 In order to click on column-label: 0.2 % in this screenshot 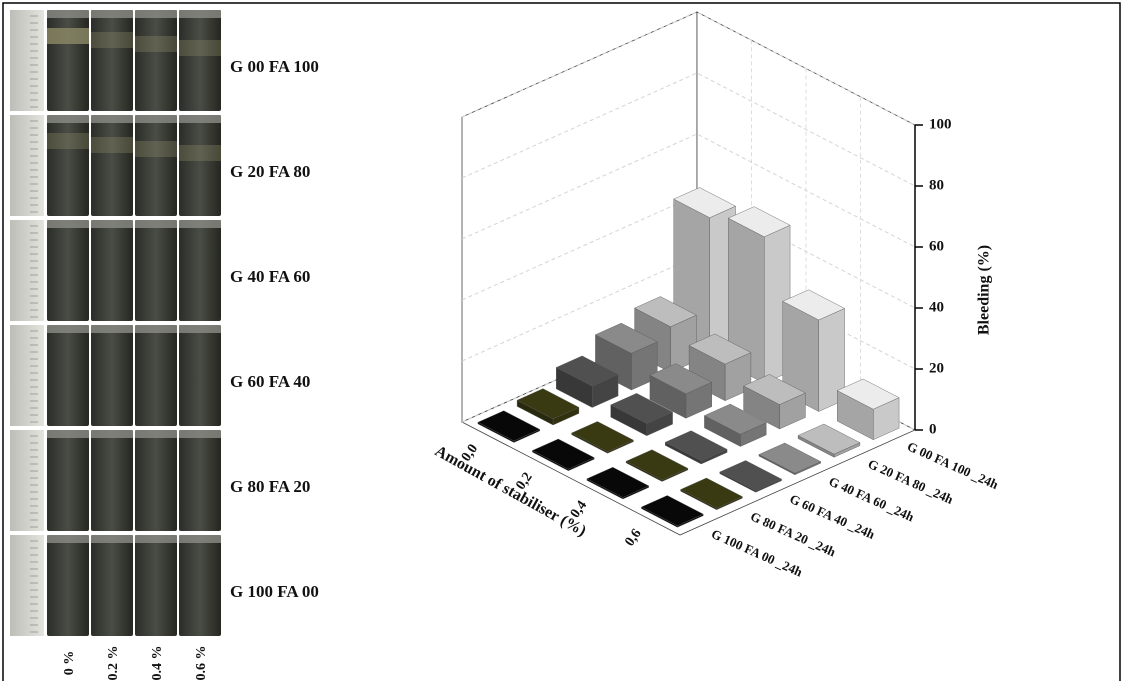, I will do `click(113, 663)`.